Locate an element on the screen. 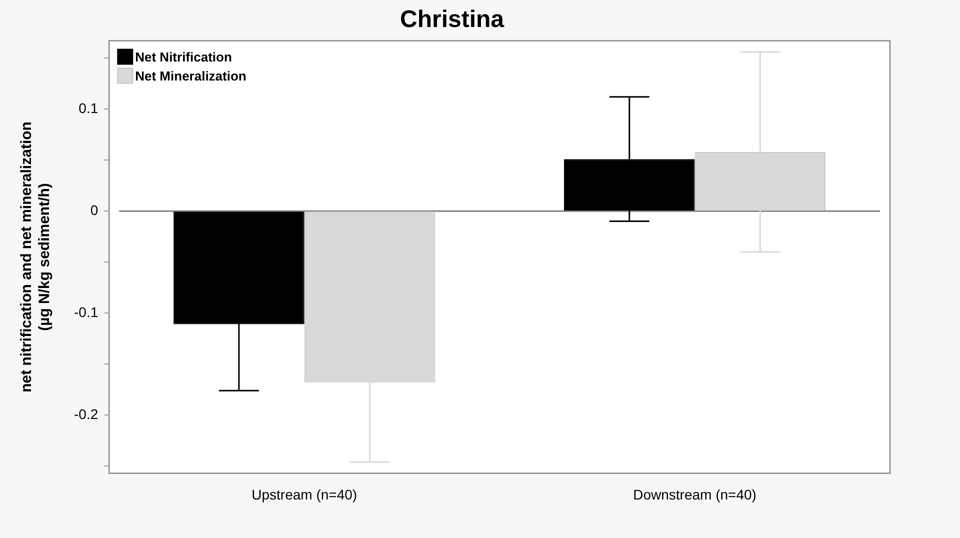  x-tick-label: Downstream (n=40) is located at coordinates (694, 494).